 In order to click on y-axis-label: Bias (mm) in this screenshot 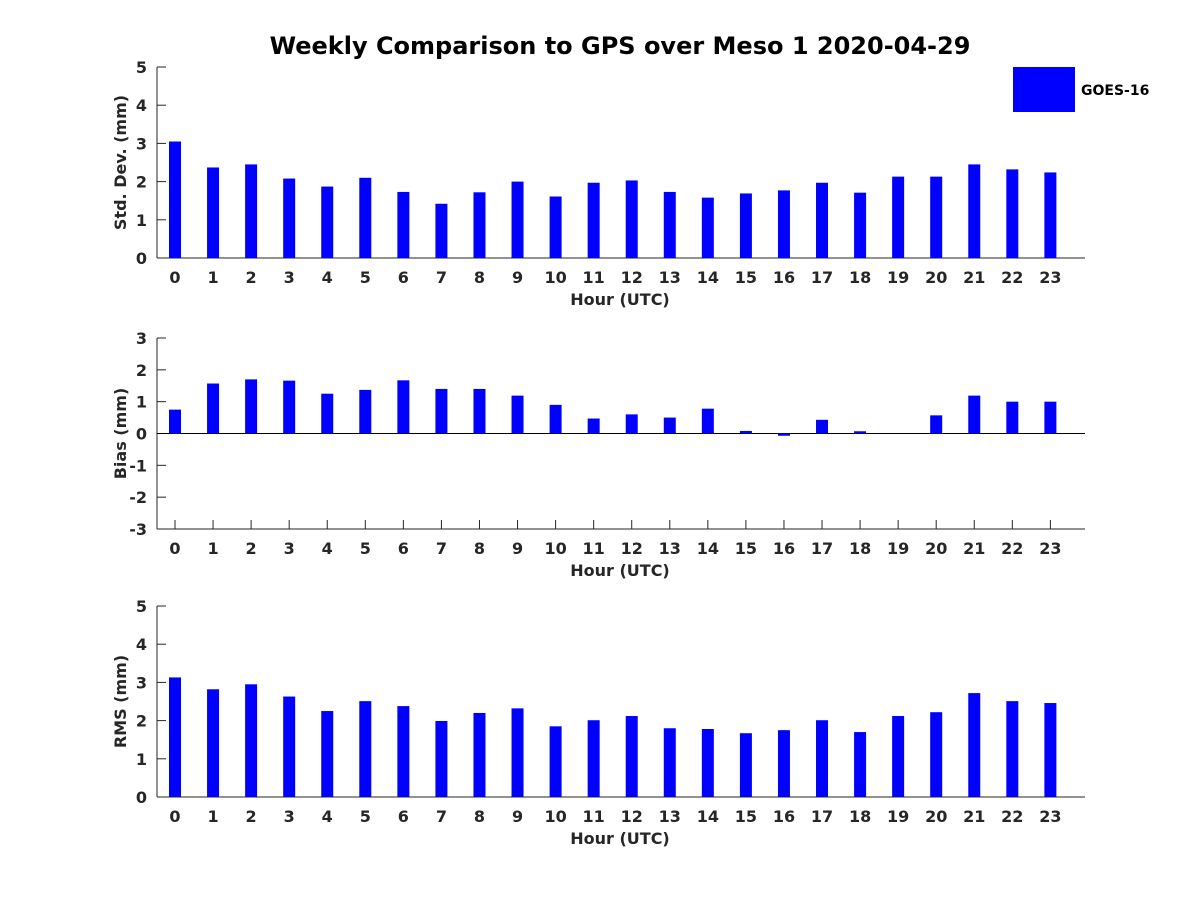, I will do `click(120, 434)`.